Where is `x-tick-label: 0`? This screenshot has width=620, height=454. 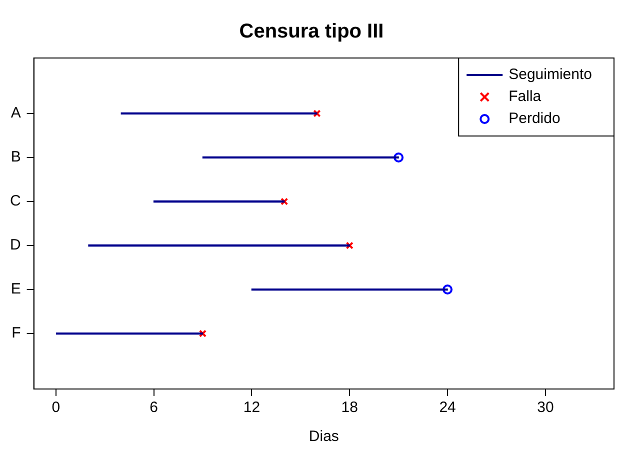 x-tick-label: 0 is located at coordinates (56, 407).